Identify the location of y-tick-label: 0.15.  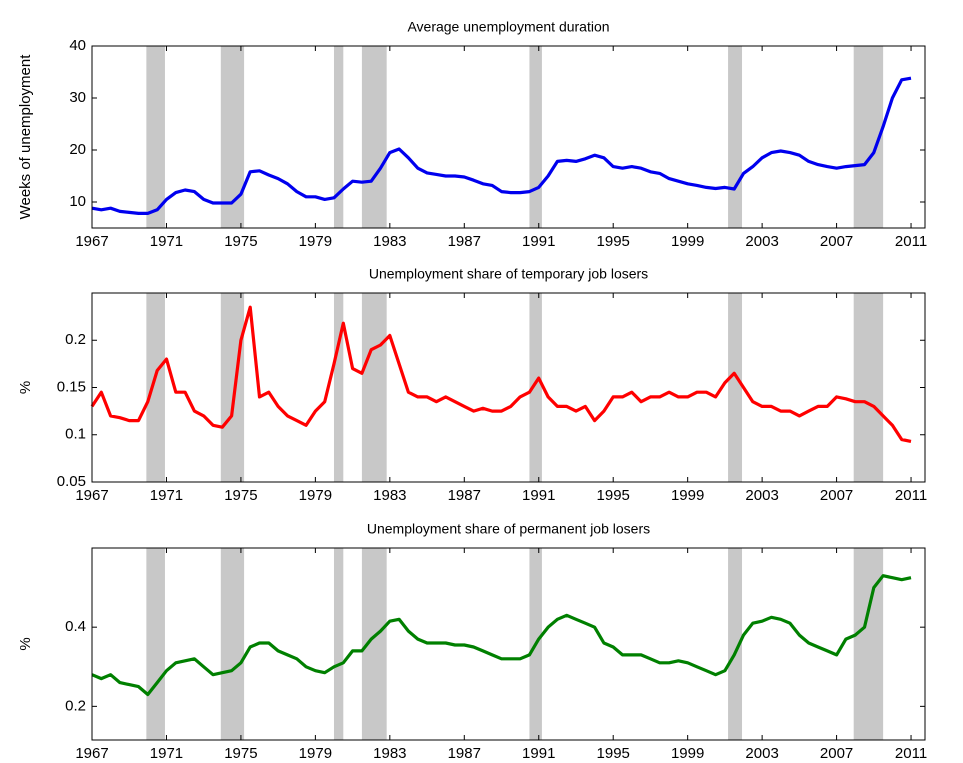
(71, 386).